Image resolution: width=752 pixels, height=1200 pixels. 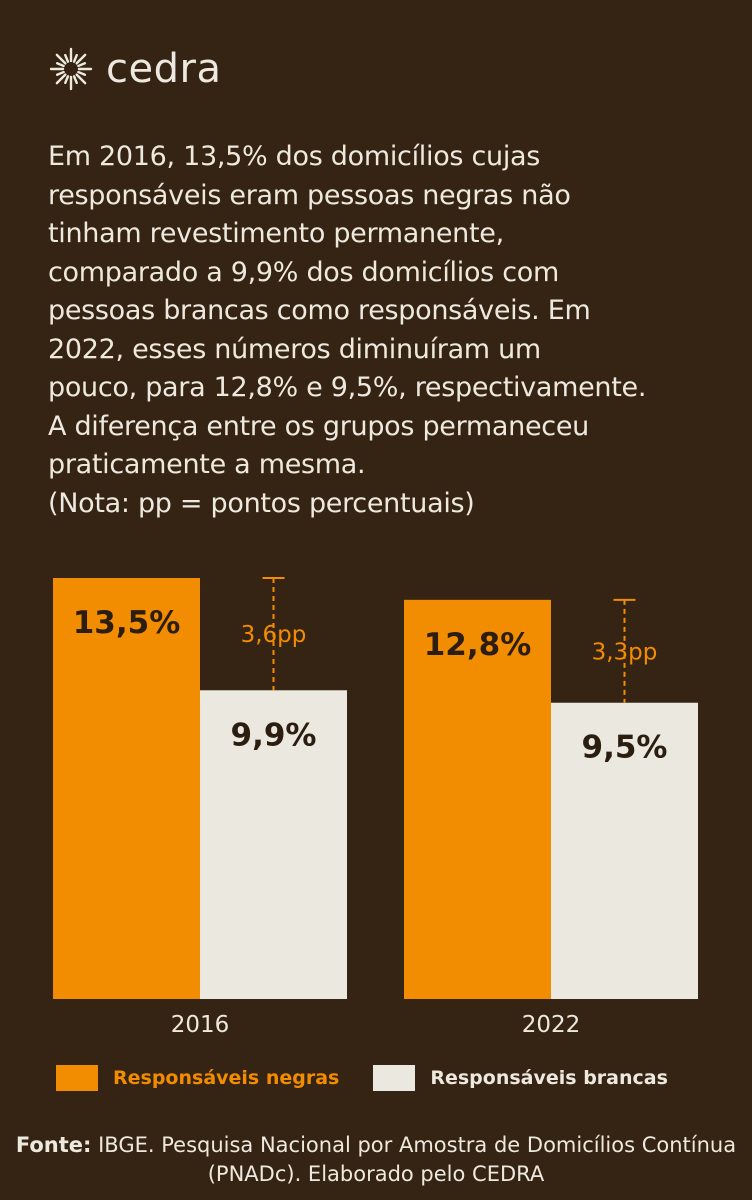 I want to click on legend-label-brancas: Responsáveis brancas, so click(x=549, y=1078).